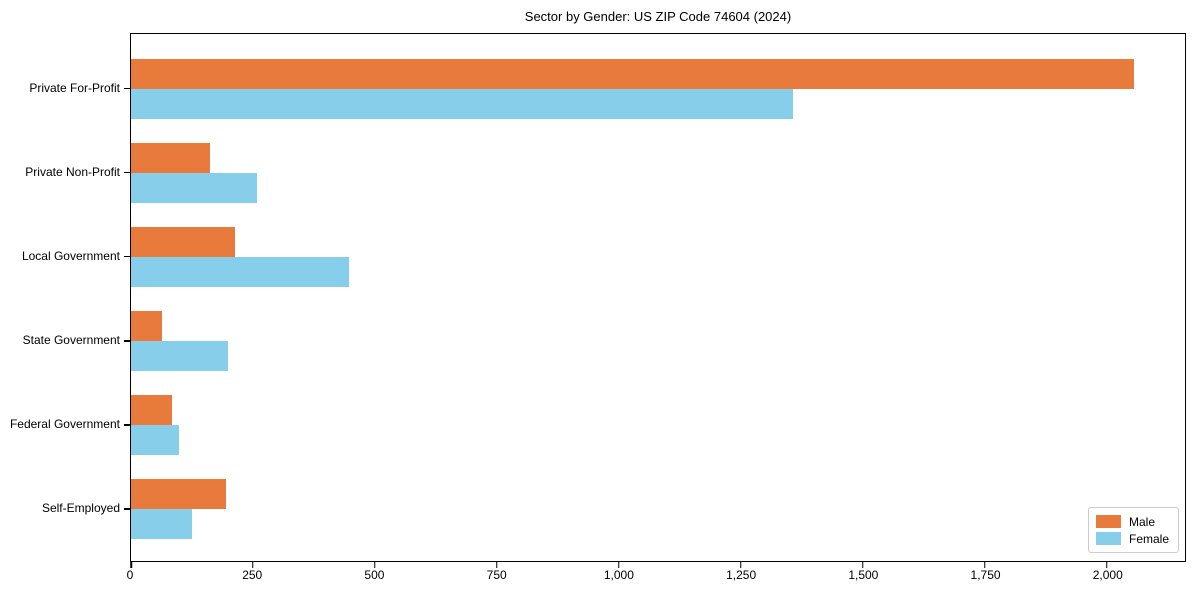  Describe the element at coordinates (155, 439) in the screenshot. I see `bar-female-federal-government` at that location.